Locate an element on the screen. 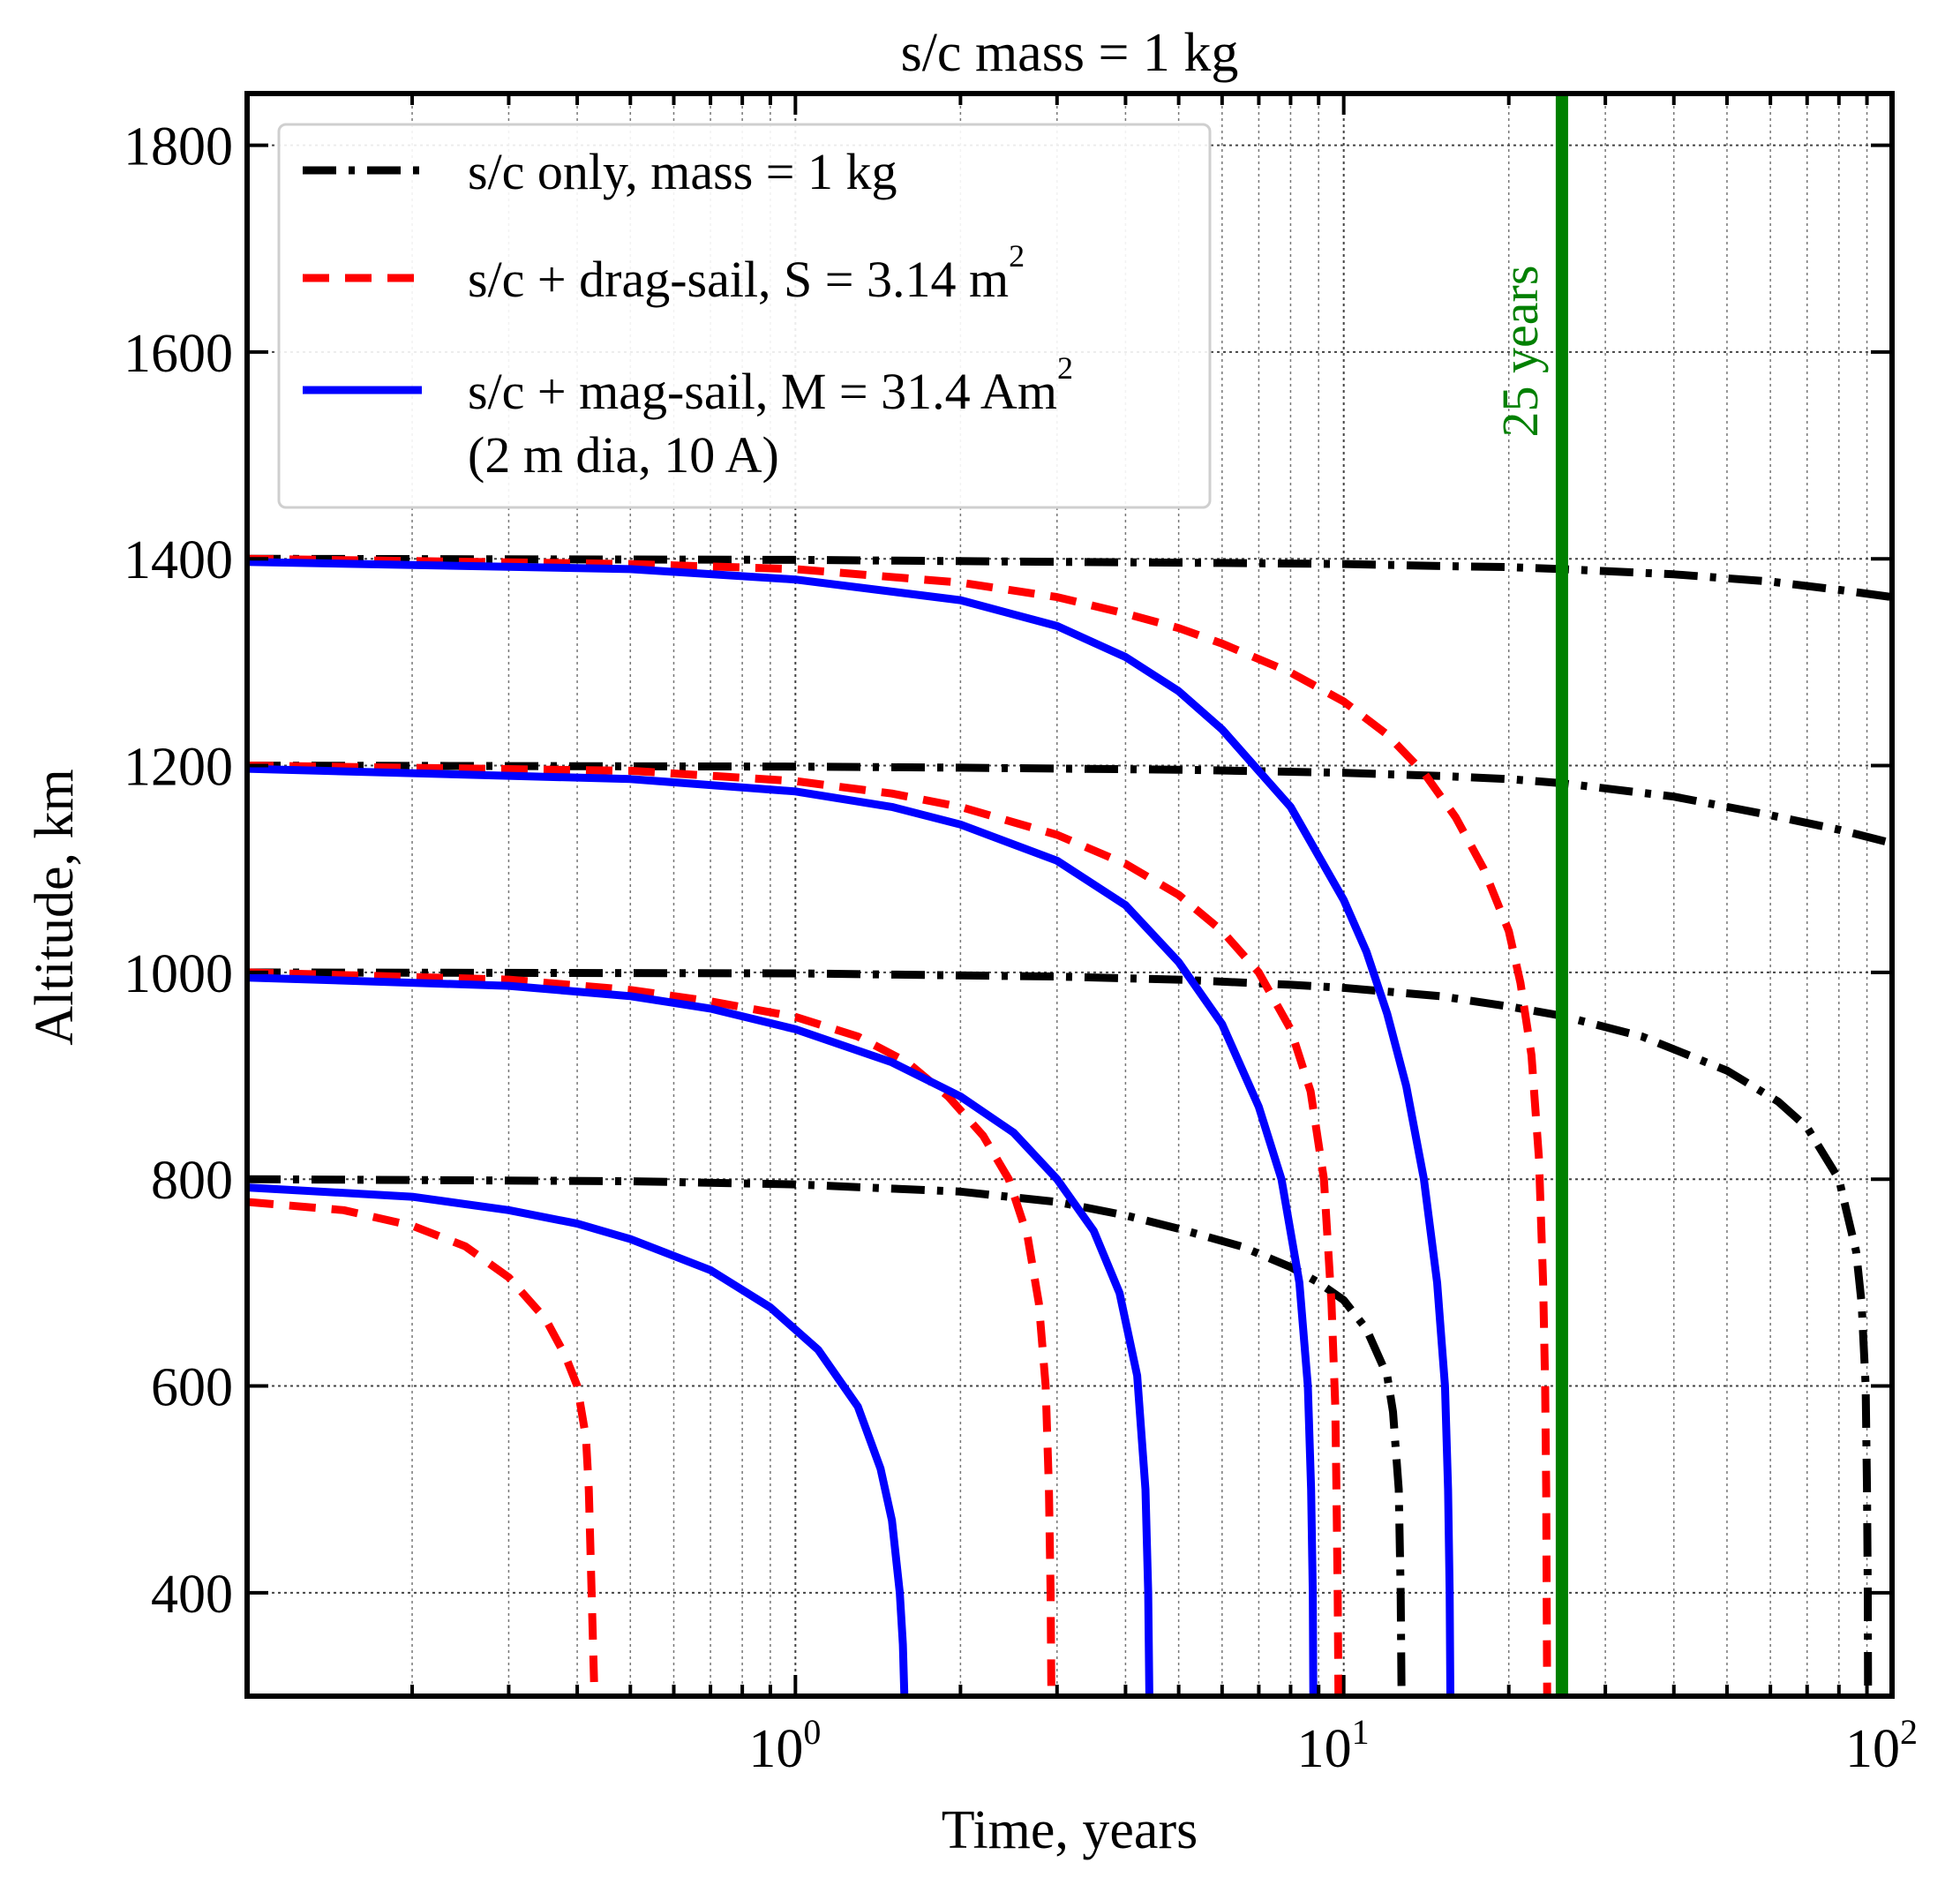  twenty-five-year-label: 25 years is located at coordinates (1520, 352).